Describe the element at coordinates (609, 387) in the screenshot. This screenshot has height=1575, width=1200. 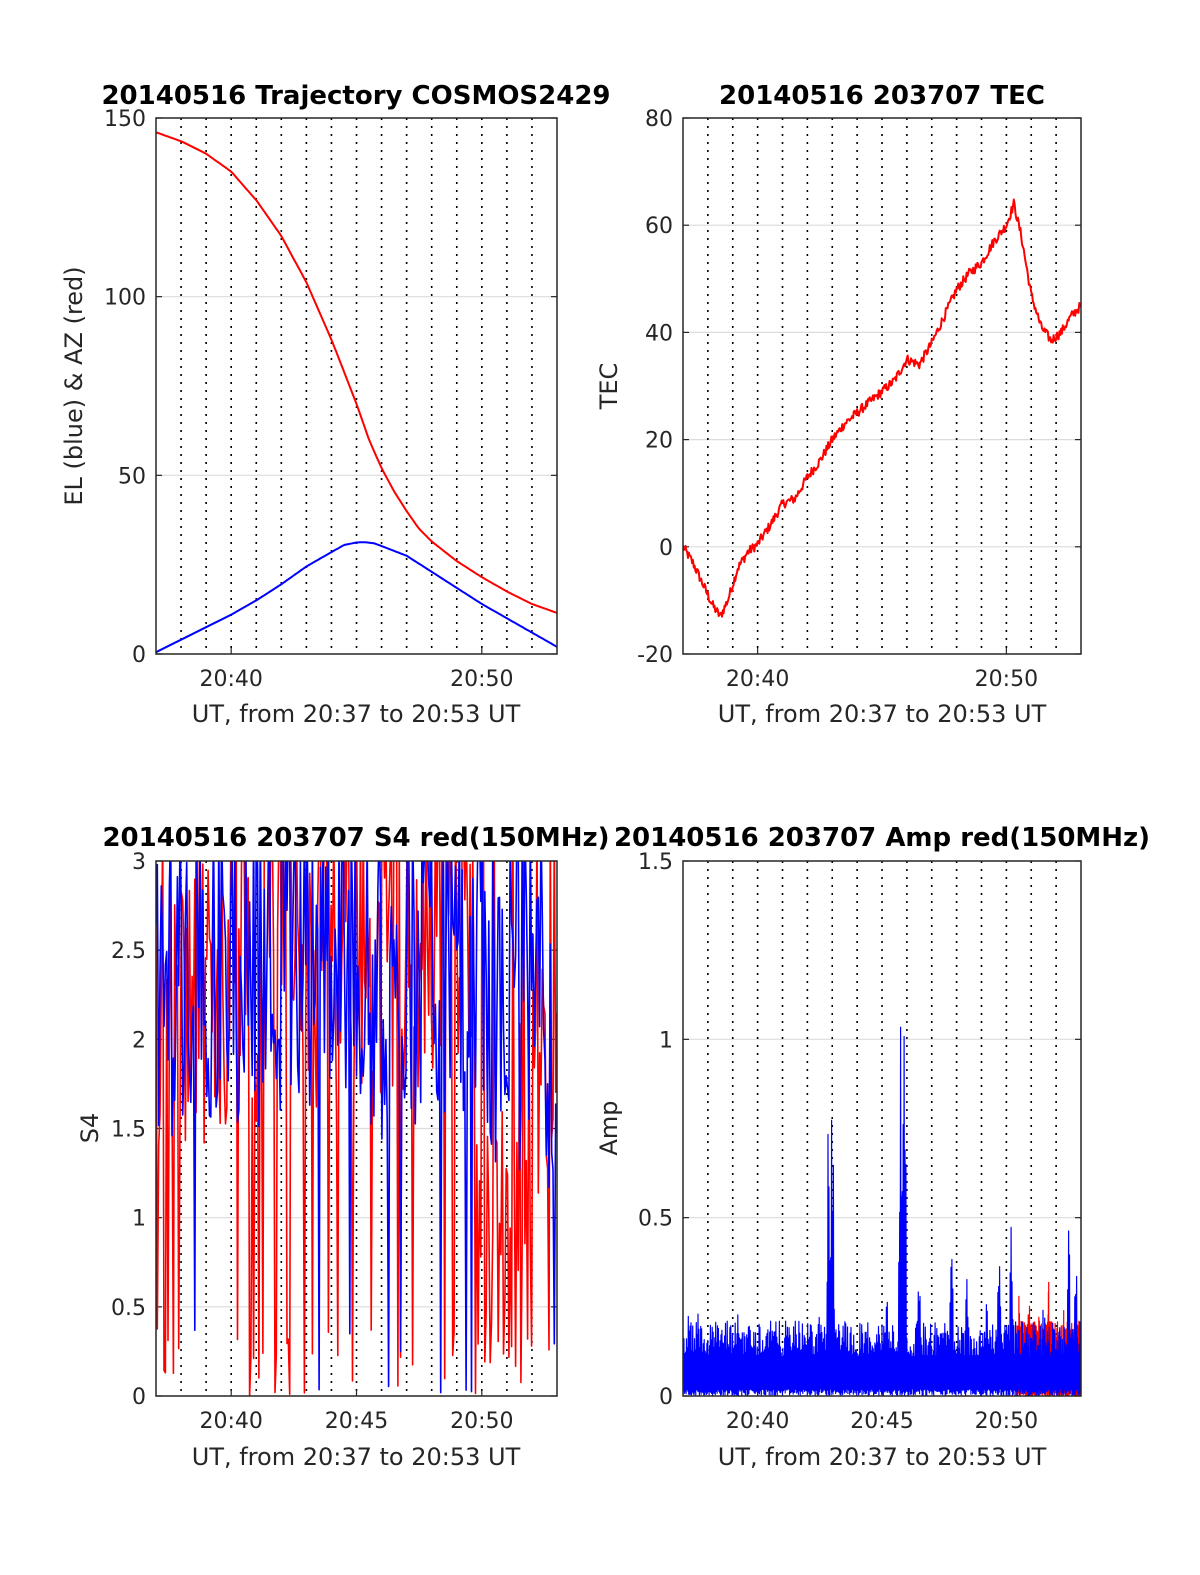
I see `y-axis-label: TEC` at that location.